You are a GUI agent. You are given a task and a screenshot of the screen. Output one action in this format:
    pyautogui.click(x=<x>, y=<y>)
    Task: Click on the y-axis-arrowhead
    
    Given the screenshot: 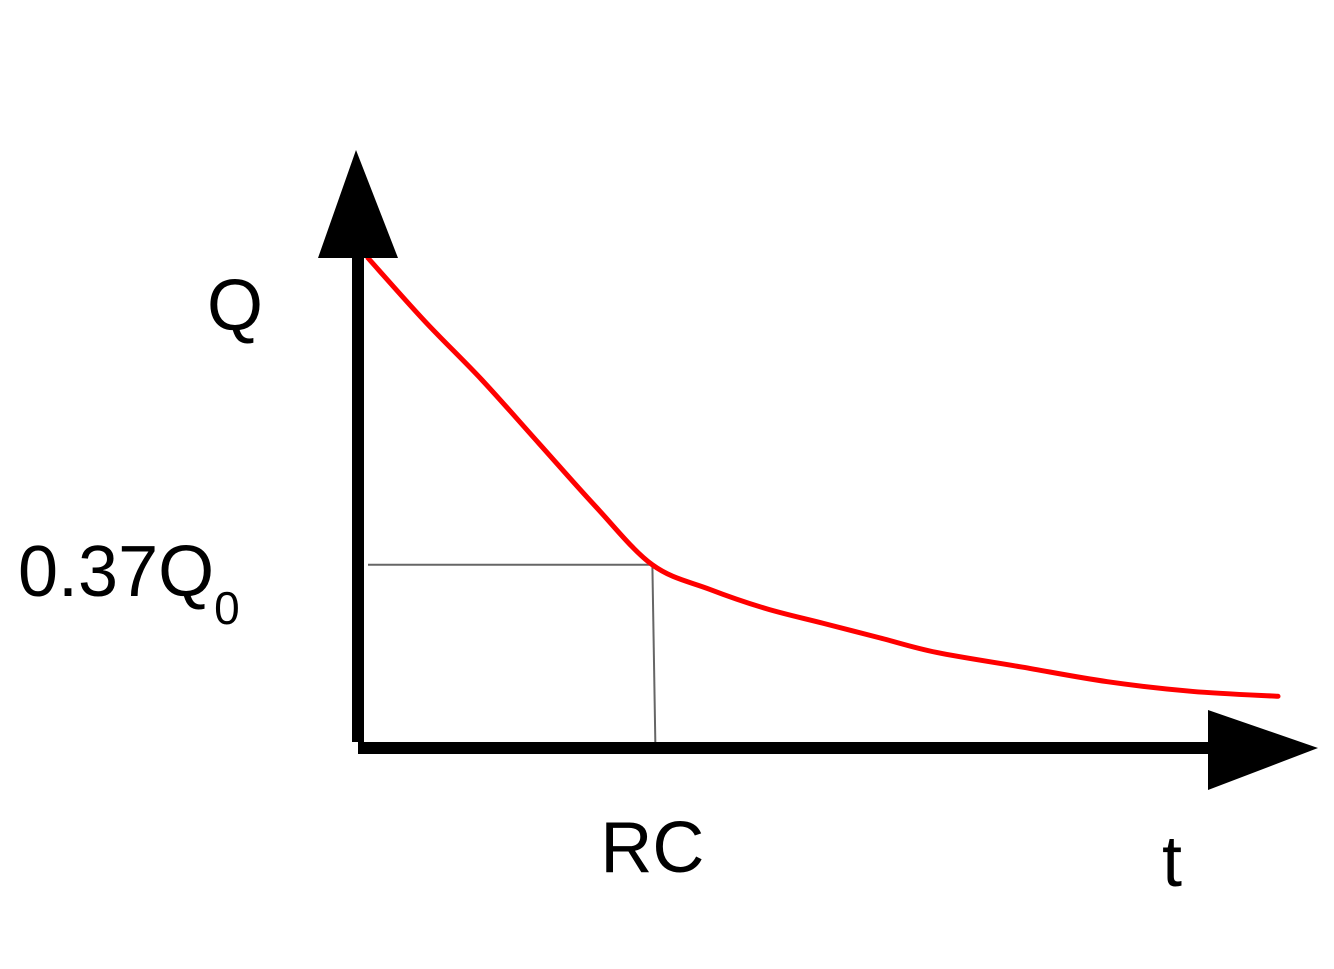 What is the action you would take?
    pyautogui.click(x=358, y=204)
    